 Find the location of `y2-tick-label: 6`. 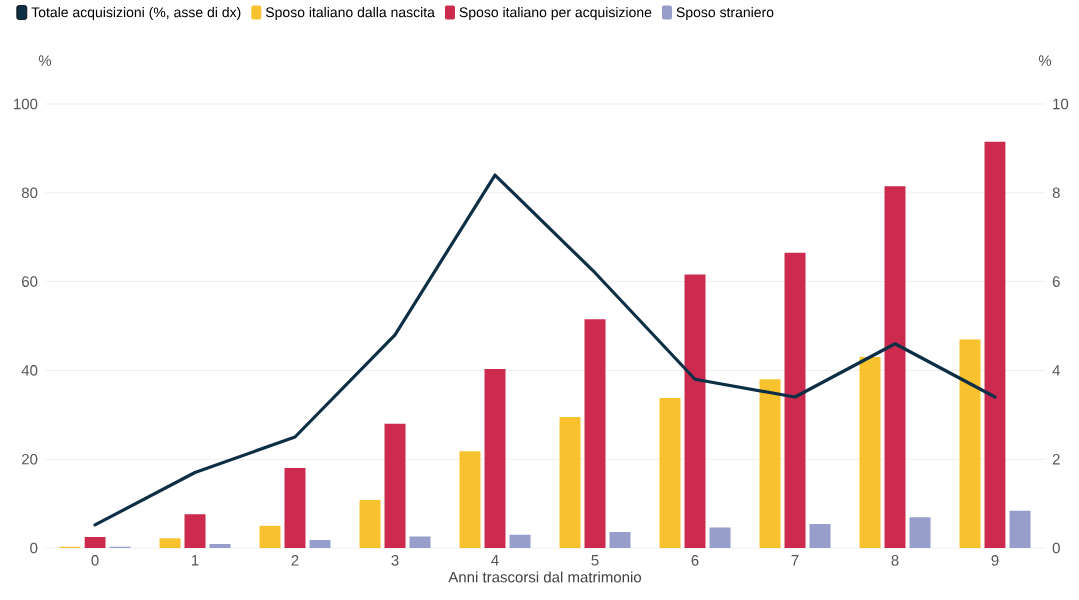

y2-tick-label: 6 is located at coordinates (1056, 281).